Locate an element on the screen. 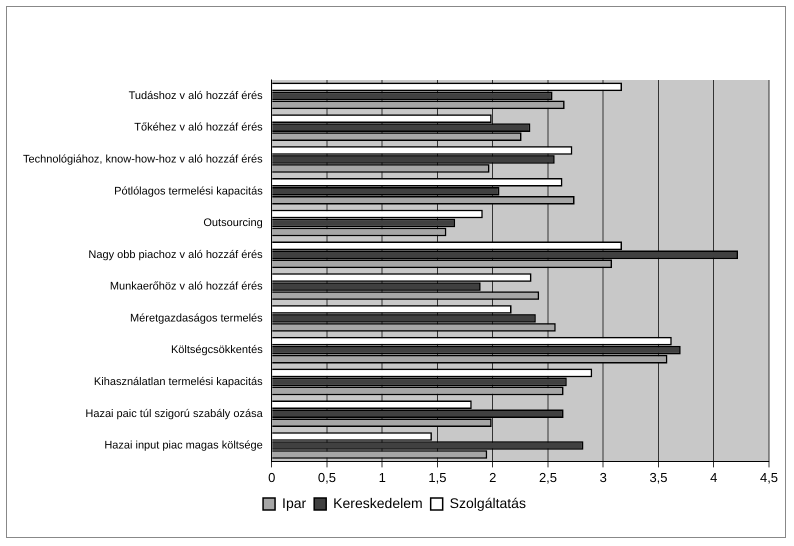 The height and width of the screenshot is (546, 794). y-tick-label: Költségcsökkentés is located at coordinates (217, 350).